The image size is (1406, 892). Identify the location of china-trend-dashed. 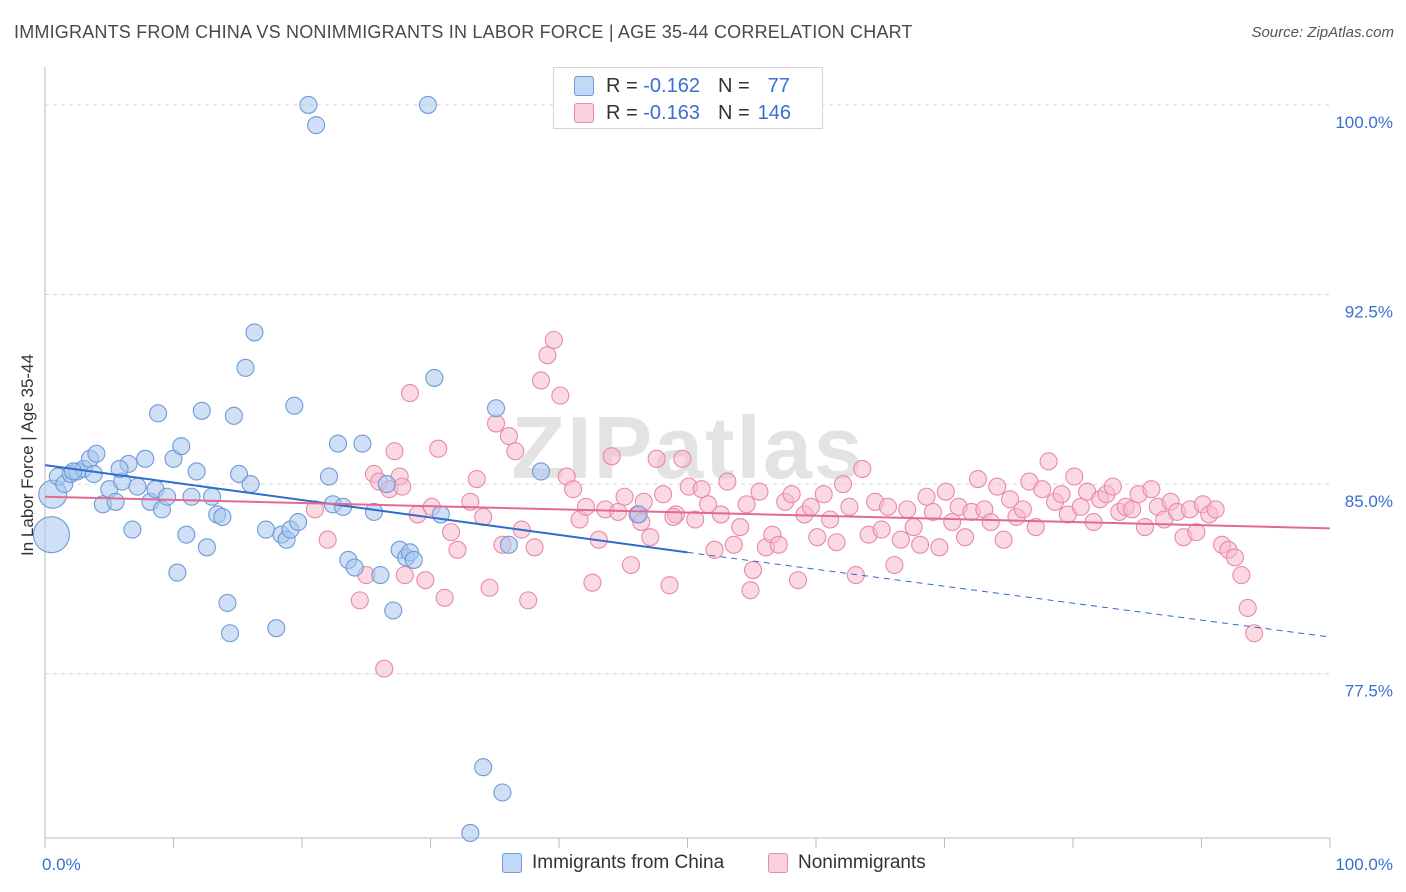
(1009, 594).